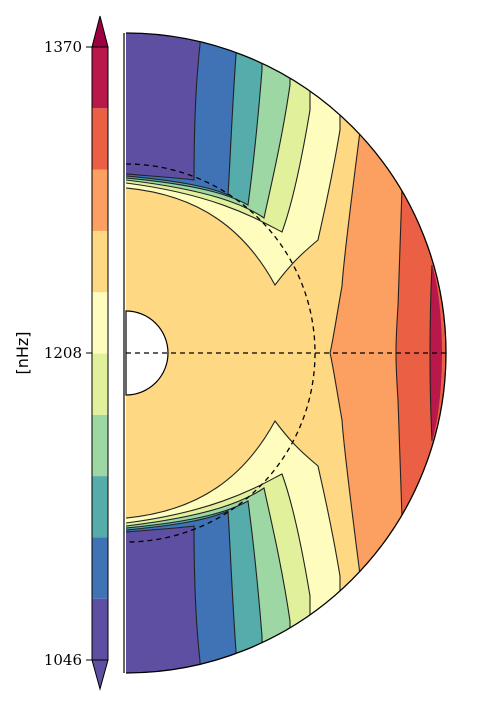  Describe the element at coordinates (100, 675) in the screenshot. I see `colorbar-under-arrow` at that location.